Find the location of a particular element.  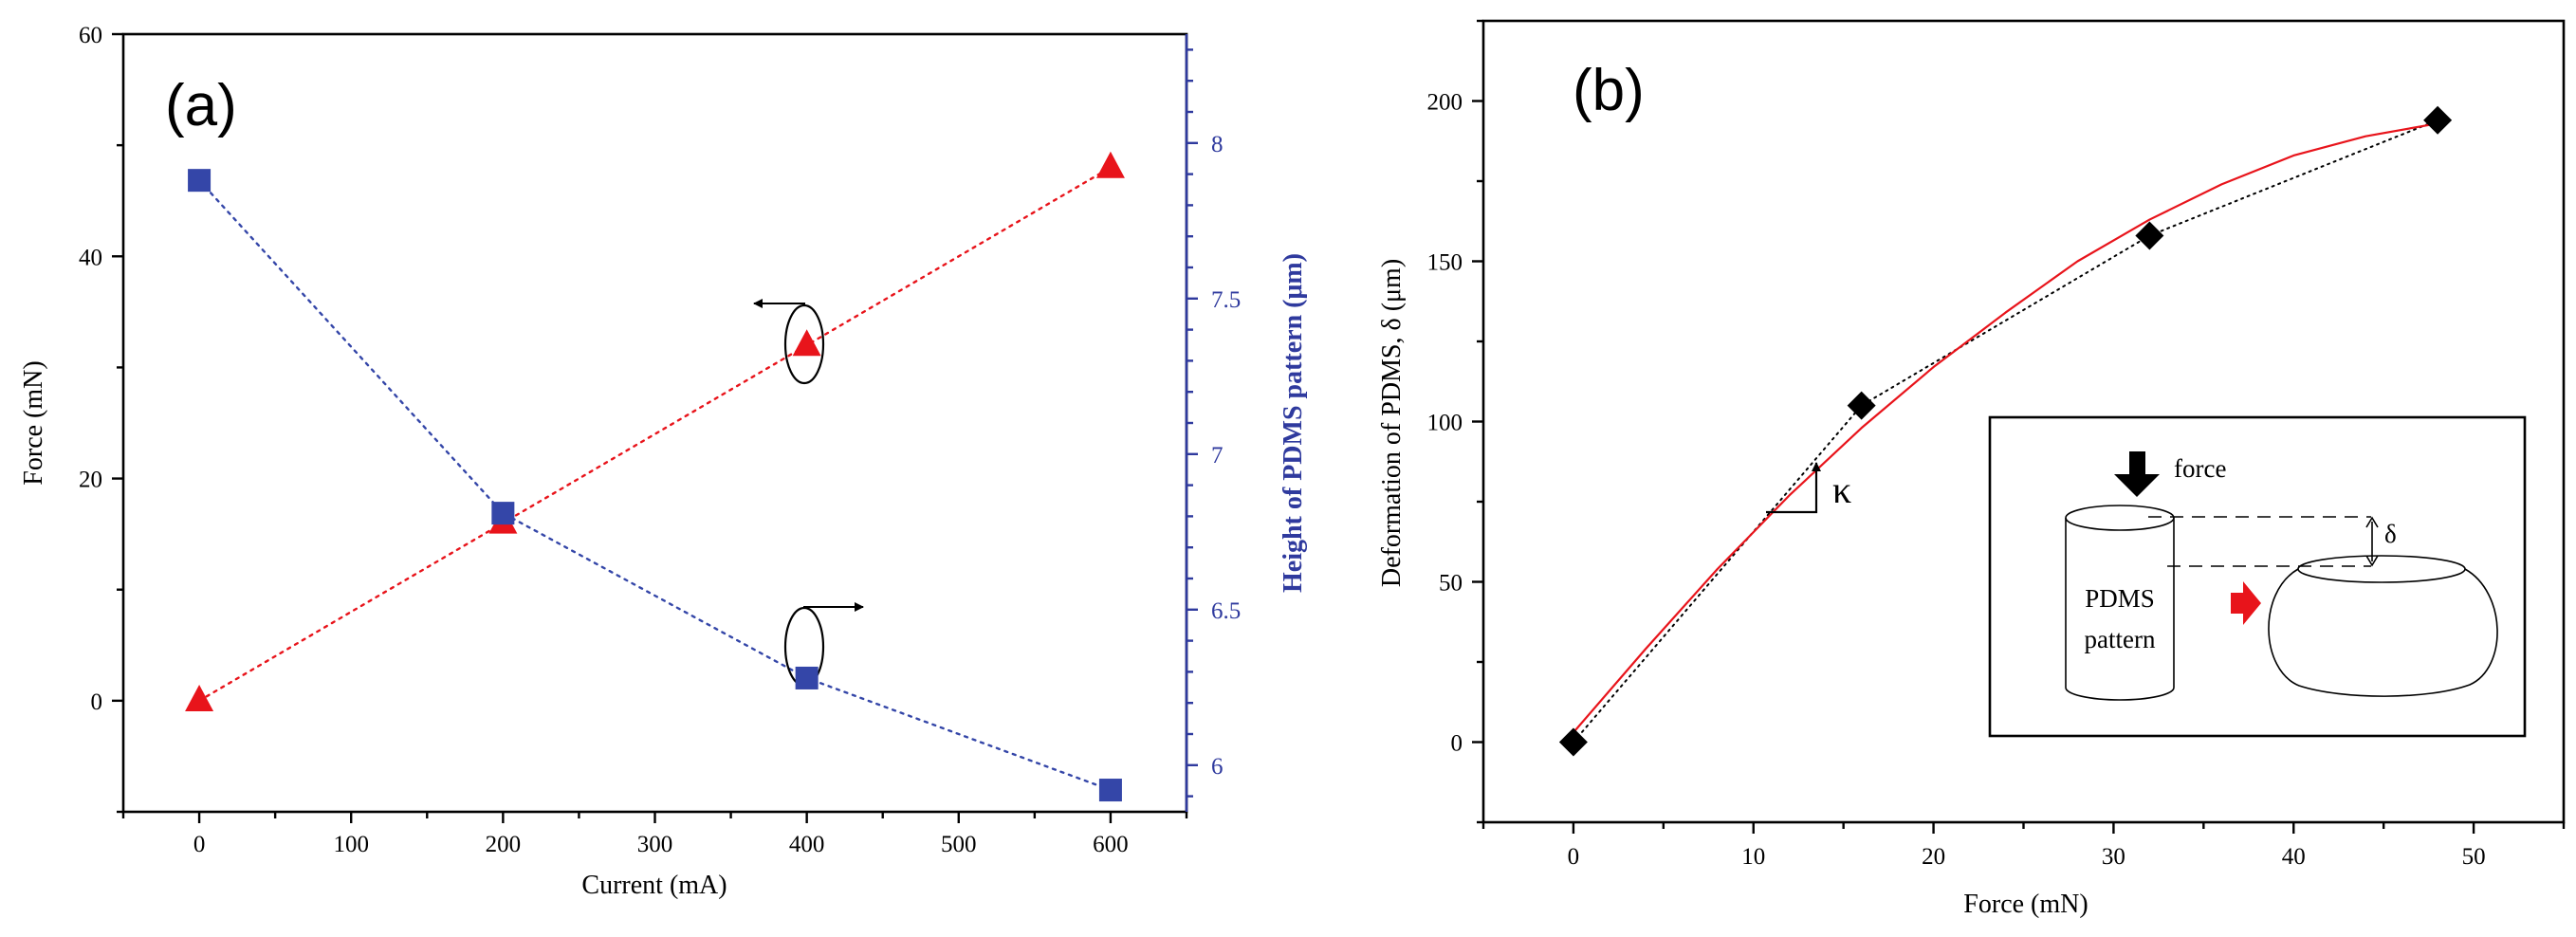

deformed-pattern-icon is located at coordinates (2383, 626).